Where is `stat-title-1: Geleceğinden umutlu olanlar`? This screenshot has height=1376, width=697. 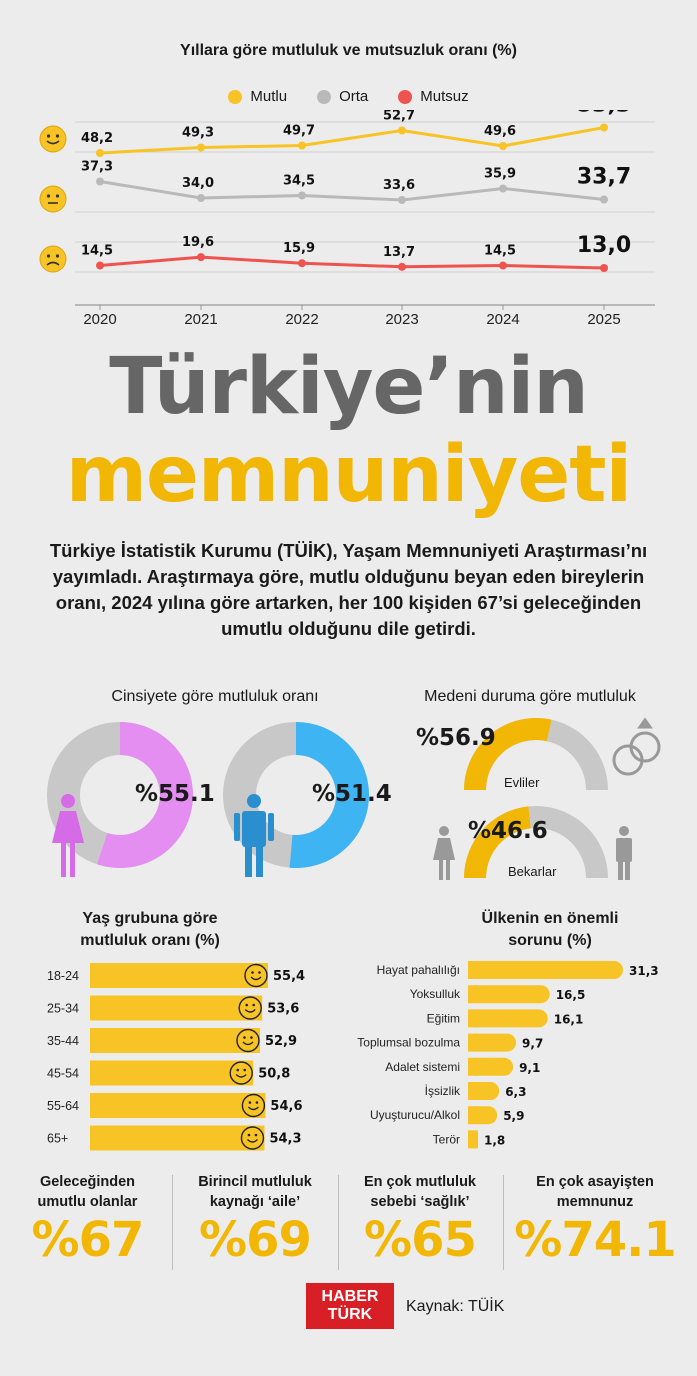 stat-title-1: Geleceğinden umutlu olanlar is located at coordinates (87, 1192).